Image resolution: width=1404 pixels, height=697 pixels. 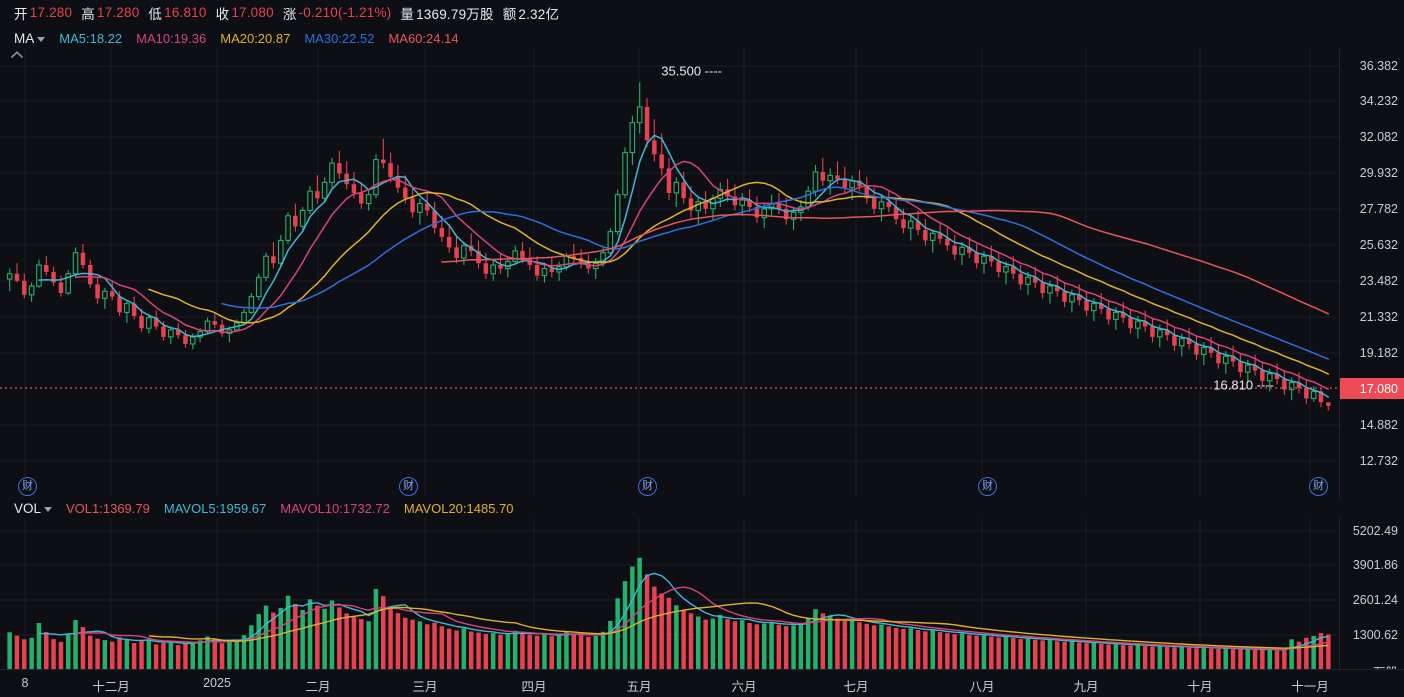 I want to click on quote-field-0: 开 17.280, so click(x=47, y=13).